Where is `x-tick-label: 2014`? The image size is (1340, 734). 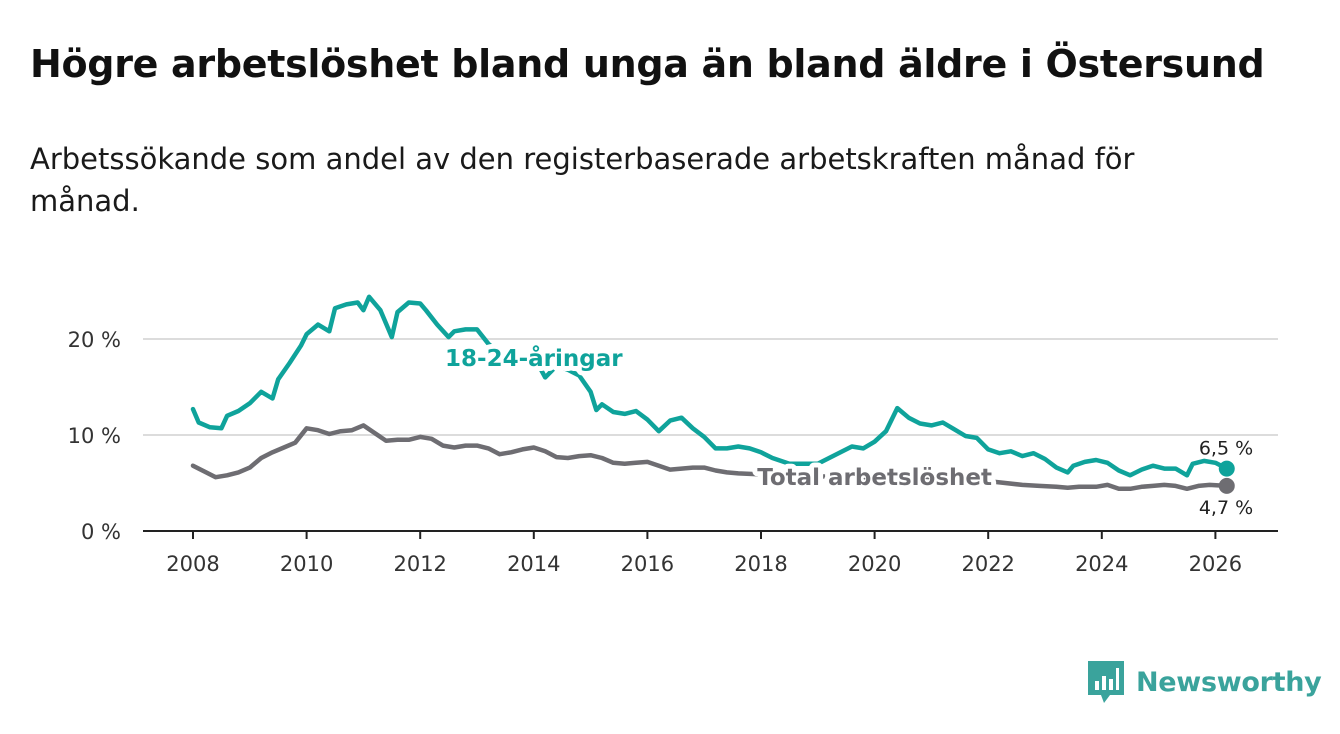
x-tick-label: 2014 is located at coordinates (533, 564).